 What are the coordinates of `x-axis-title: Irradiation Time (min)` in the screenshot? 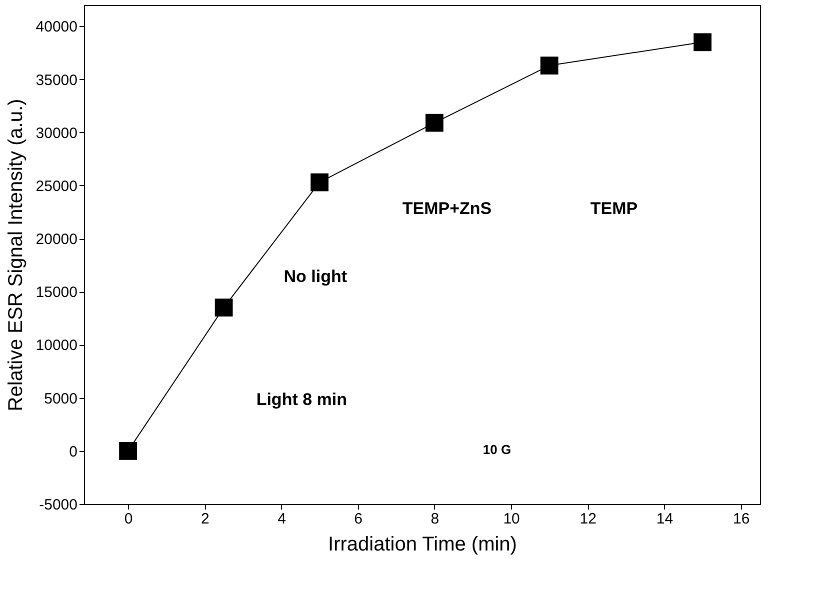 It's located at (422, 545).